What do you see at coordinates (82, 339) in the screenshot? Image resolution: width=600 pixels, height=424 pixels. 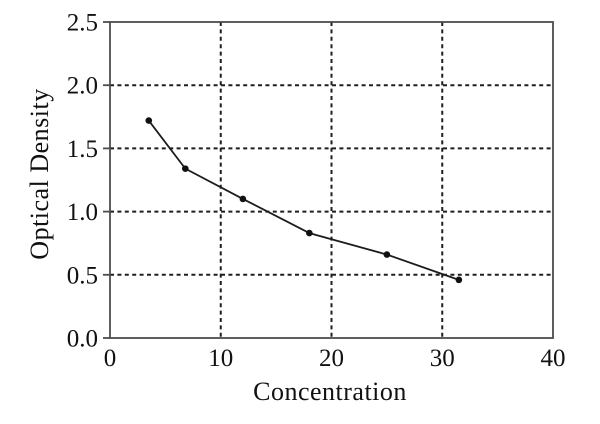 I see `y-tick-label: 0.0` at bounding box center [82, 339].